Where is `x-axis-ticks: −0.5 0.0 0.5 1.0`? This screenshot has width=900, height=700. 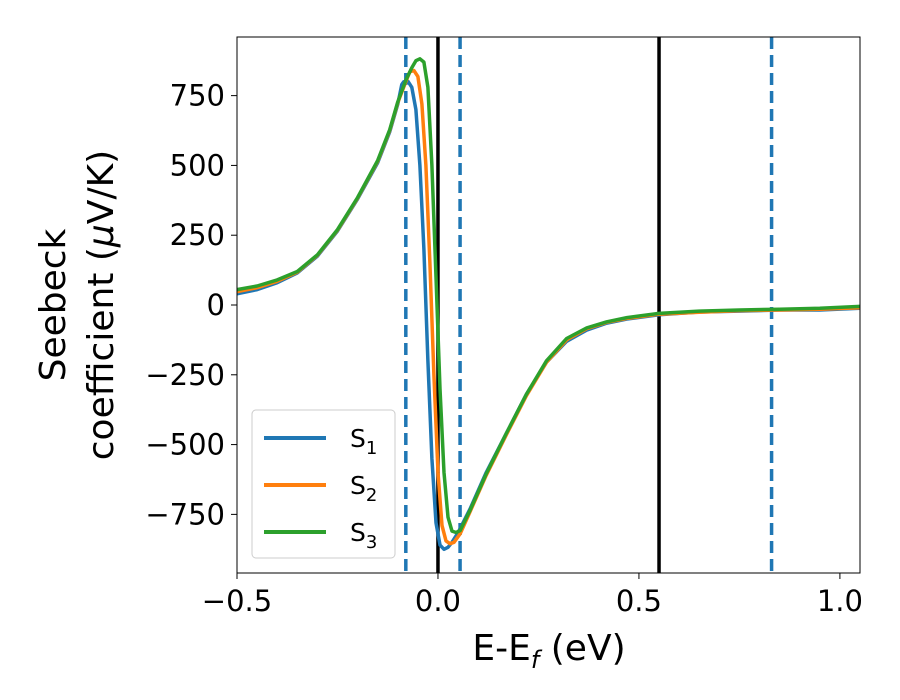 x-axis-ticks: −0.5 0.0 0.5 1.0 is located at coordinates (532, 595).